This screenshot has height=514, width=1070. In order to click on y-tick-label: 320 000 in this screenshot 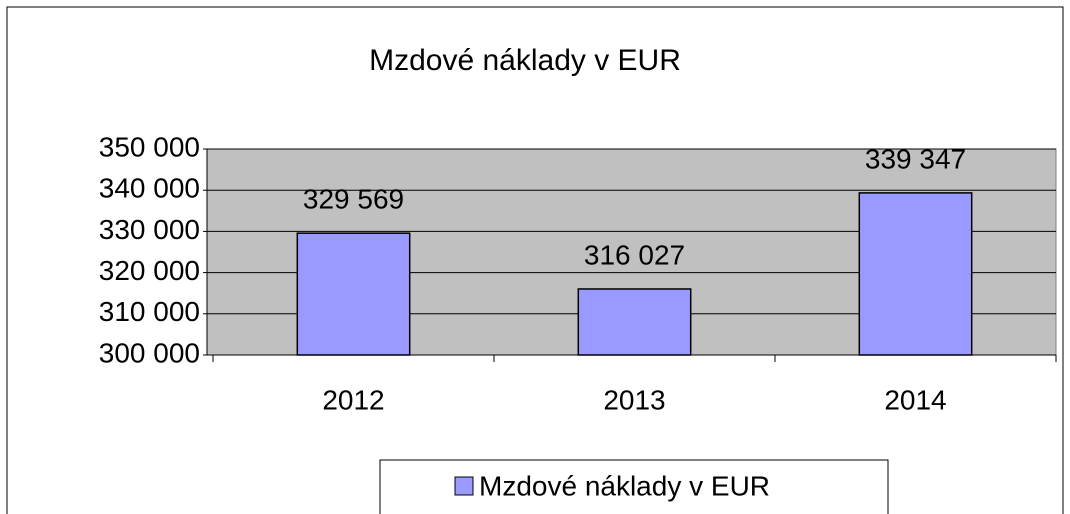, I will do `click(149, 270)`.